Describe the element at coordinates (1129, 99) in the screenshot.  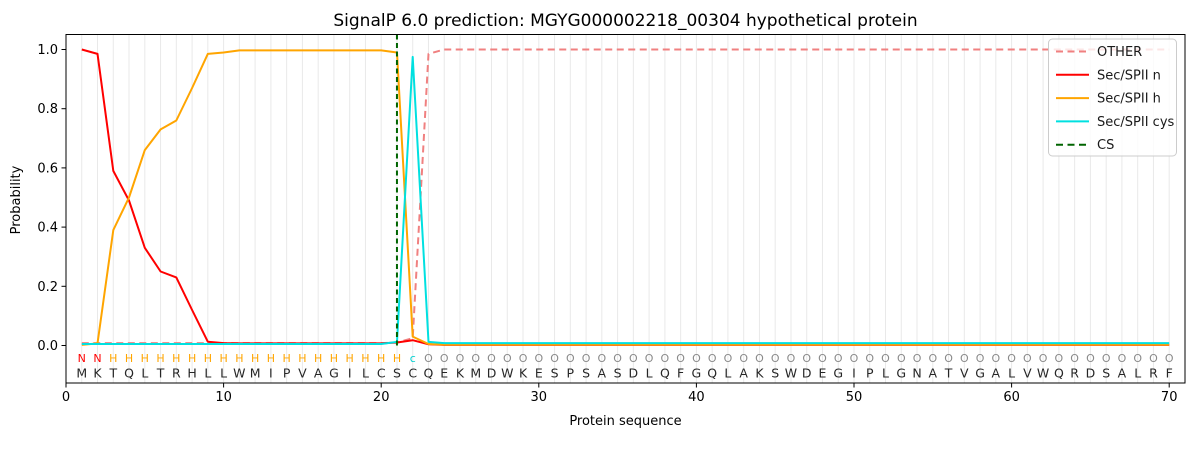
I see `legend-label: Sec/SPII h` at that location.